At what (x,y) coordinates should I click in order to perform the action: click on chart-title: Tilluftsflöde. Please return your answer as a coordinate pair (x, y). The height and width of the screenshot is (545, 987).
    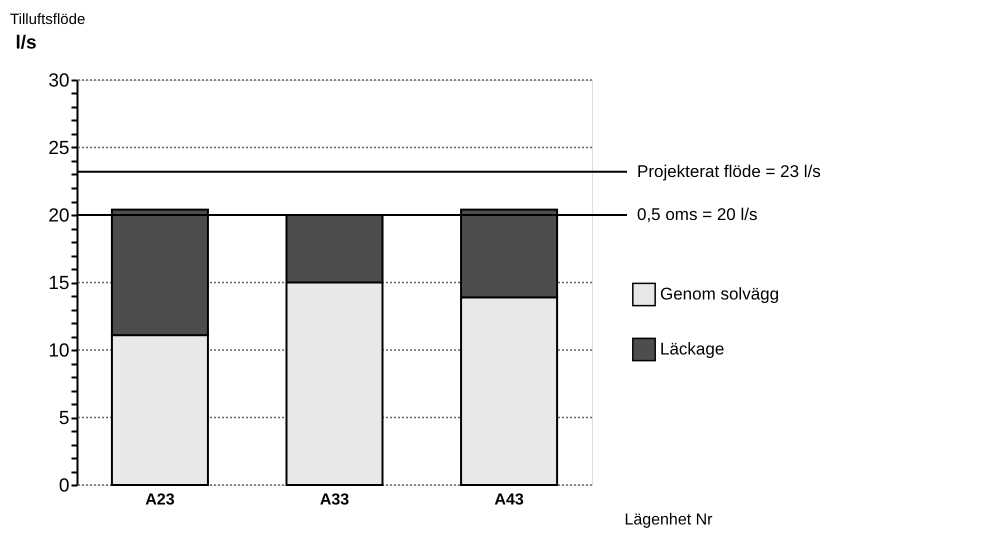
    Looking at the image, I should click on (48, 19).